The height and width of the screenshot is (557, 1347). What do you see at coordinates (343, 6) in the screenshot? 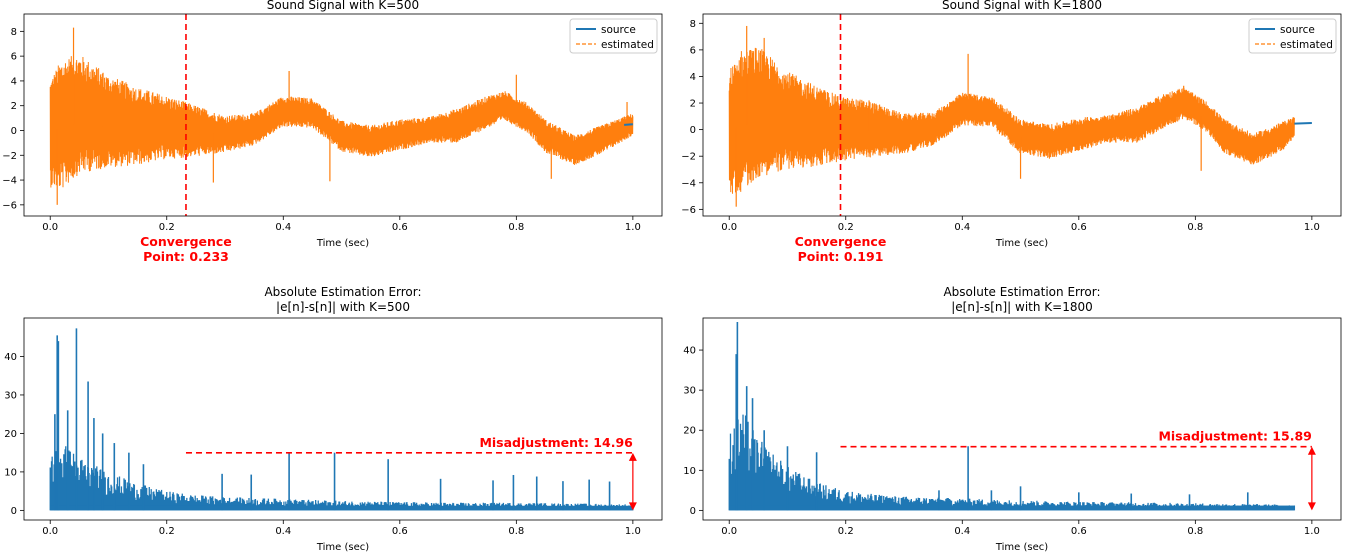
I see `chart-title: Sound Signal with K=500` at bounding box center [343, 6].